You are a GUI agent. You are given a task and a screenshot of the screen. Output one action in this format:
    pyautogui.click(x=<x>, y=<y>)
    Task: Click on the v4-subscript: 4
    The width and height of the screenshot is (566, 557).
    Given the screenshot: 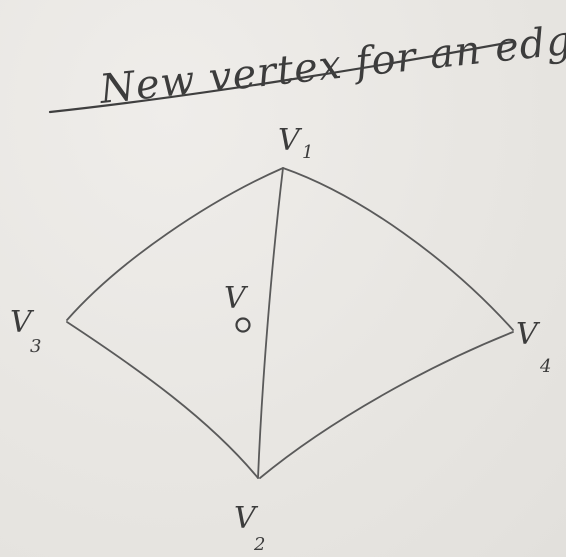 What is the action you would take?
    pyautogui.click(x=545, y=366)
    